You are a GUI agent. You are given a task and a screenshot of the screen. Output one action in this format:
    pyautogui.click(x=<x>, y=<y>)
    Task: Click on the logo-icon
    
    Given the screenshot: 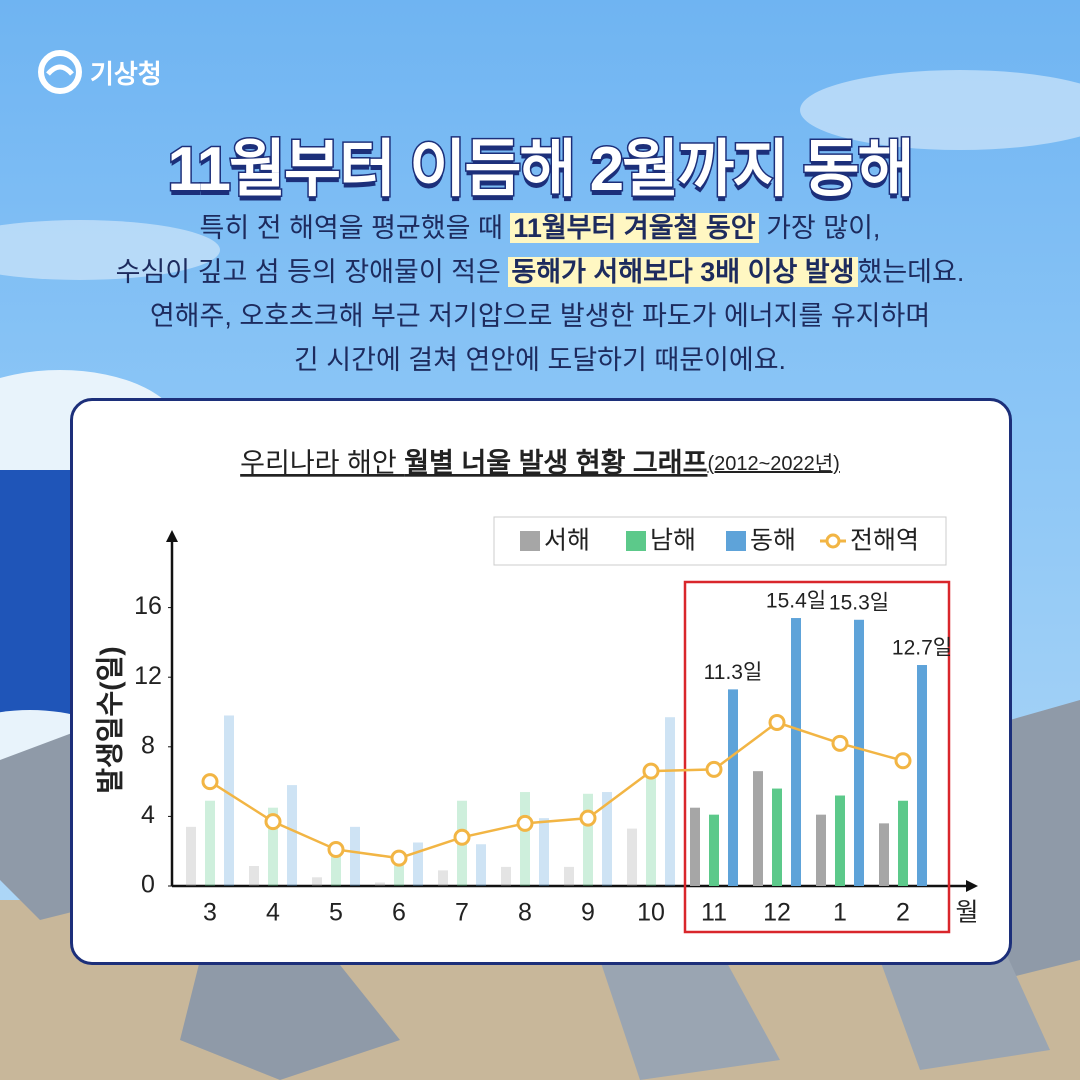 What is the action you would take?
    pyautogui.click(x=60, y=72)
    